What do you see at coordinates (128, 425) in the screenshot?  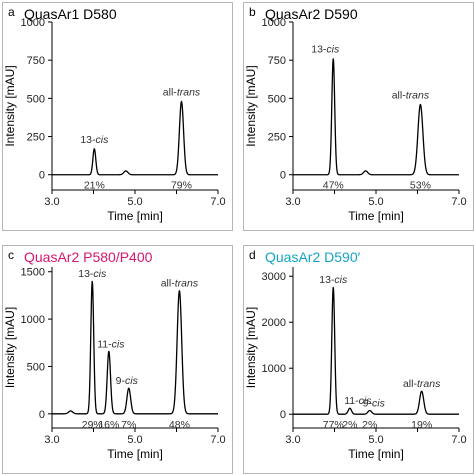 I see `peak-percent-label: 7%` at bounding box center [128, 425].